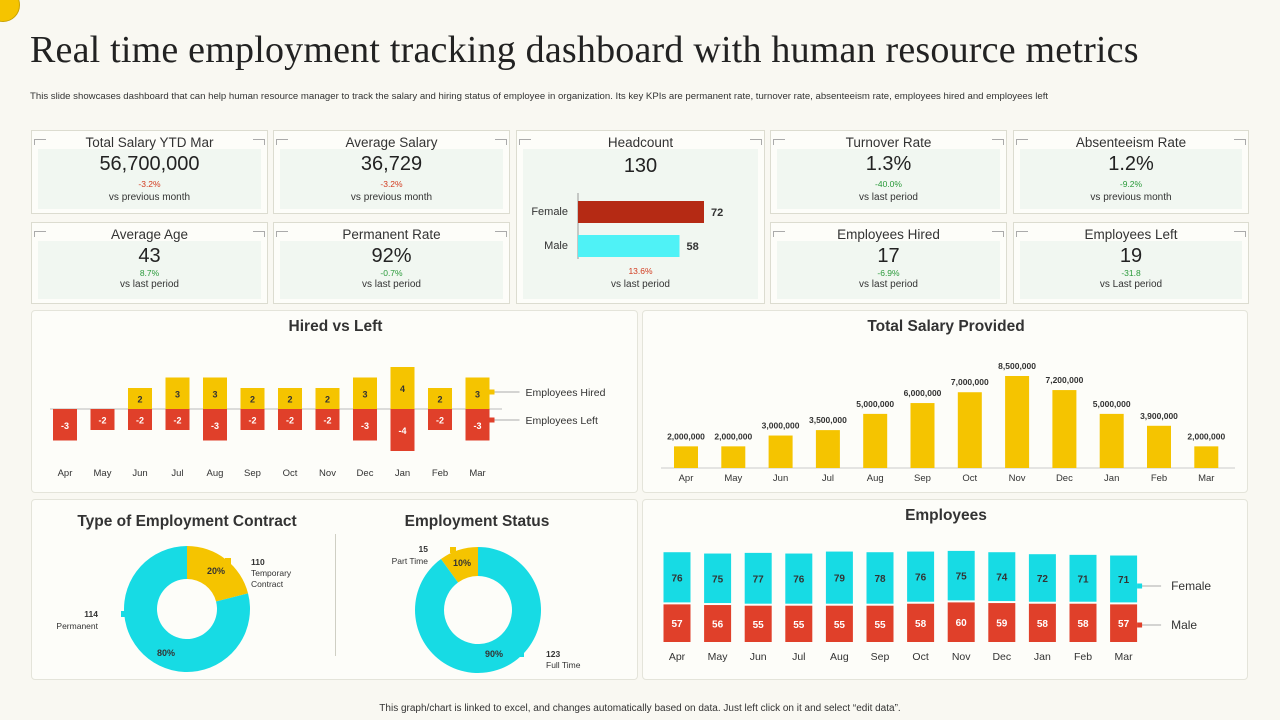  Describe the element at coordinates (424, 549) in the screenshot. I see `callout-count: 15` at that location.